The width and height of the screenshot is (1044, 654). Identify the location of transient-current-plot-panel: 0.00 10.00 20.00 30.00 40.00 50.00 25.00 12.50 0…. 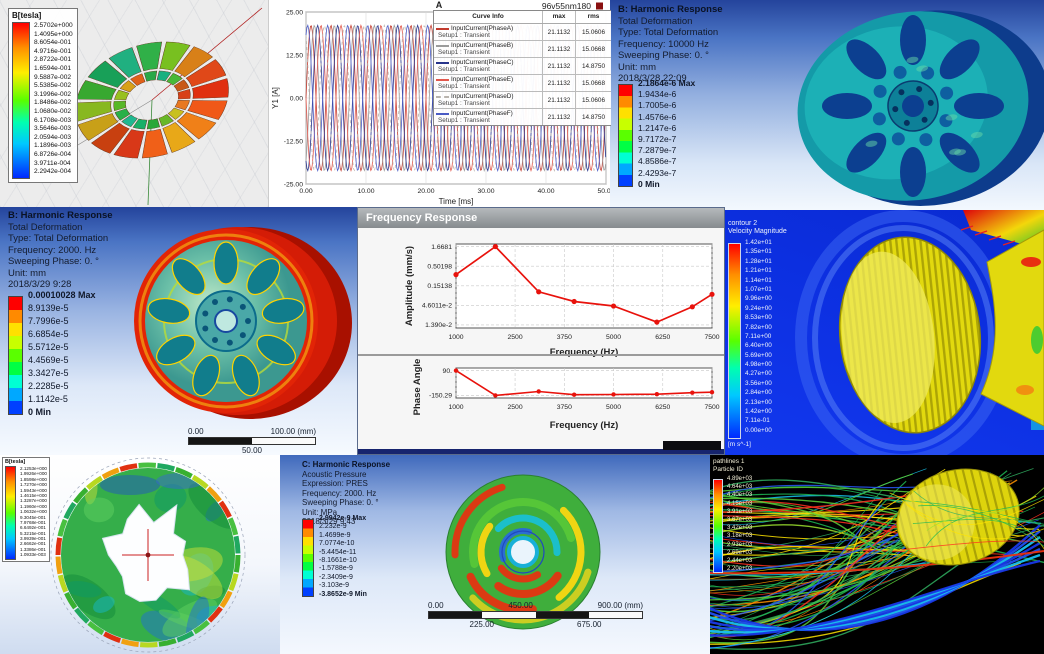
(439, 103).